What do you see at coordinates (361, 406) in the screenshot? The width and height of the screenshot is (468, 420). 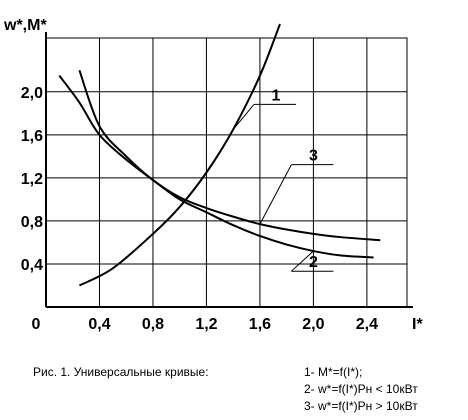 I see `caption-item-3: 3- w*=f(I*)Pн > 10кВт` at bounding box center [361, 406].